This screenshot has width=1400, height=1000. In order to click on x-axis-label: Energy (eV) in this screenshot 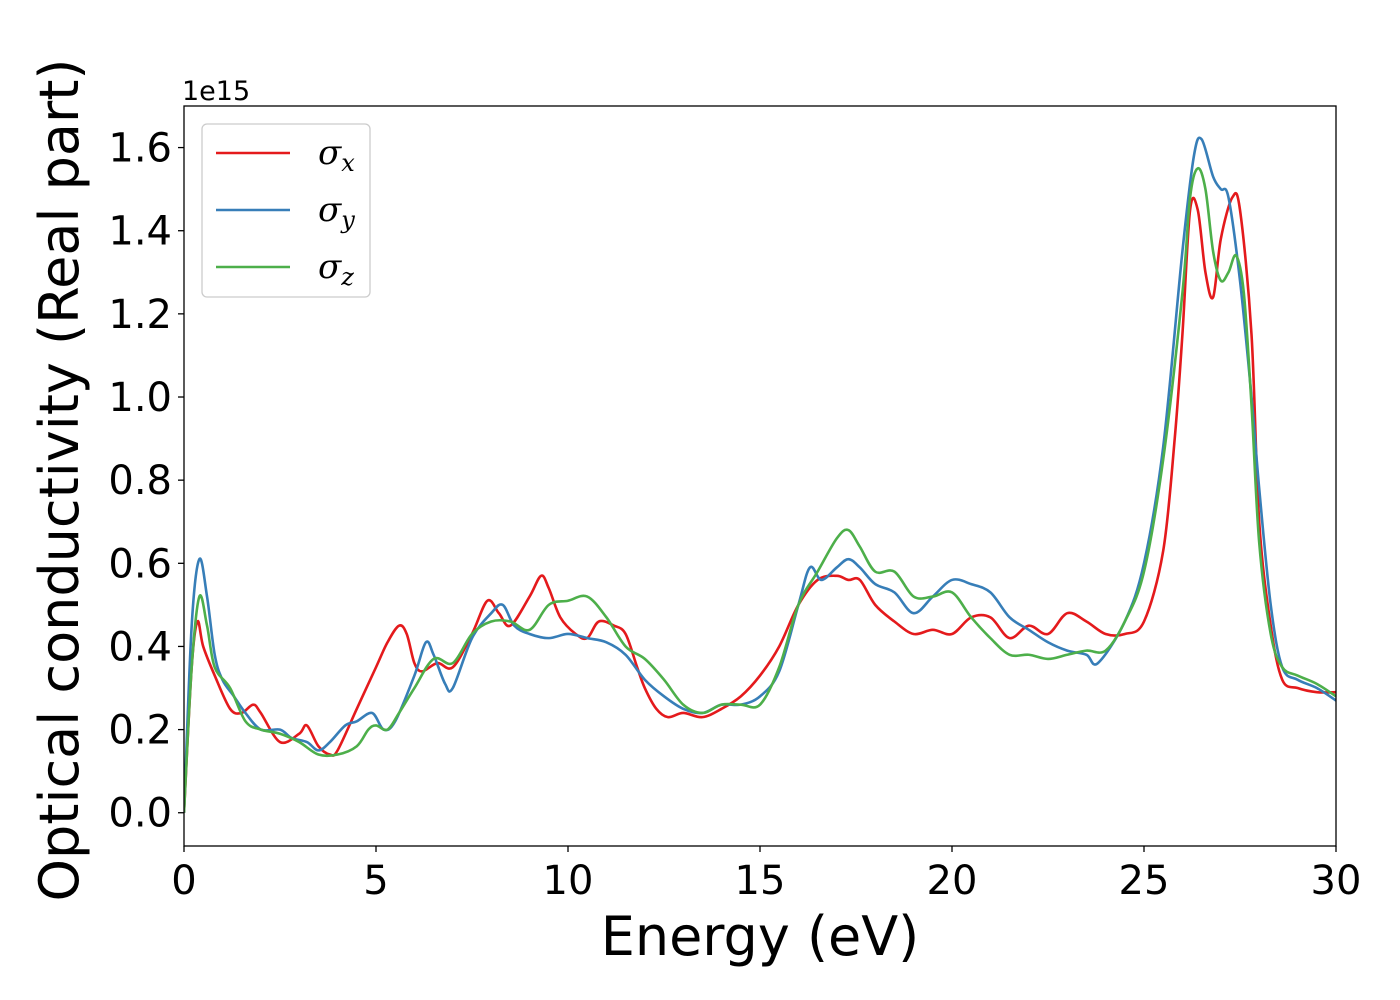, I will do `click(760, 936)`.